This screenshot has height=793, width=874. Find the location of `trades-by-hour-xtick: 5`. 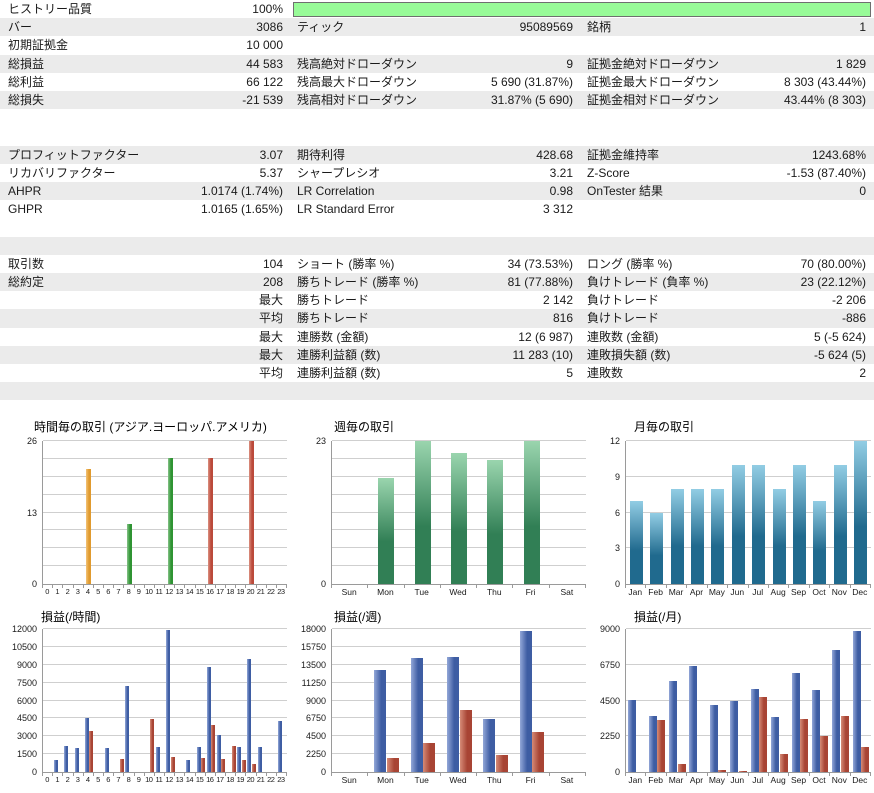

trades-by-hour-xtick: 5 is located at coordinates (98, 591).